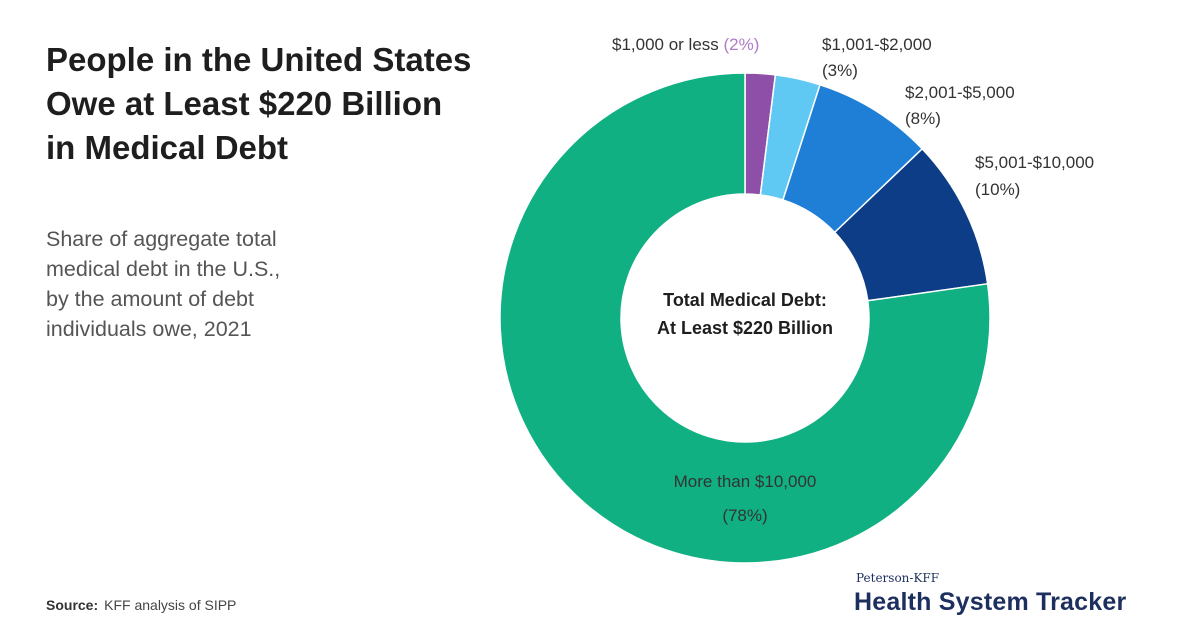  I want to click on slice-label-percent: (78%), so click(744, 515).